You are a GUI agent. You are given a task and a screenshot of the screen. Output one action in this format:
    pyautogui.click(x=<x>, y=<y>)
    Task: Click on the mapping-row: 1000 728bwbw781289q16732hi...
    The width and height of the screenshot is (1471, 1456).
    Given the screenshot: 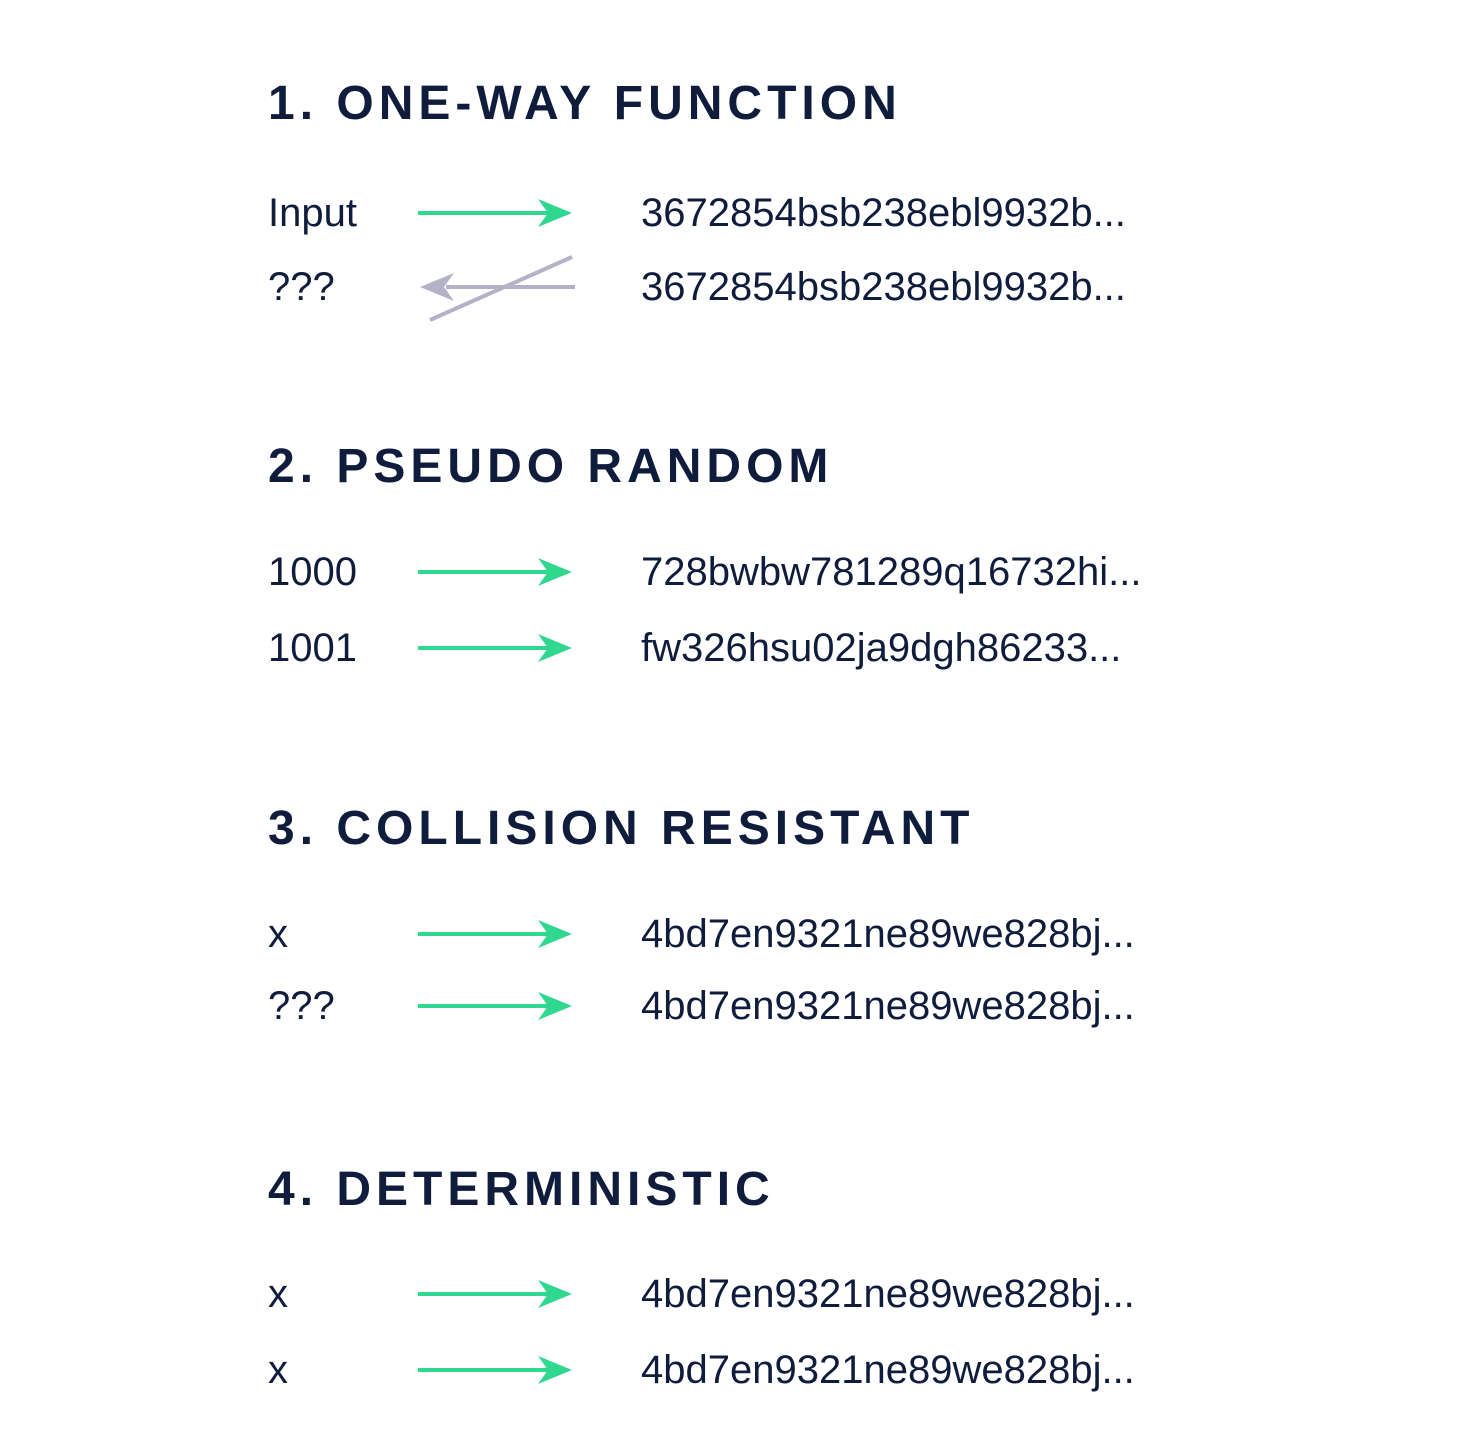 What is the action you would take?
    pyautogui.click(x=735, y=572)
    